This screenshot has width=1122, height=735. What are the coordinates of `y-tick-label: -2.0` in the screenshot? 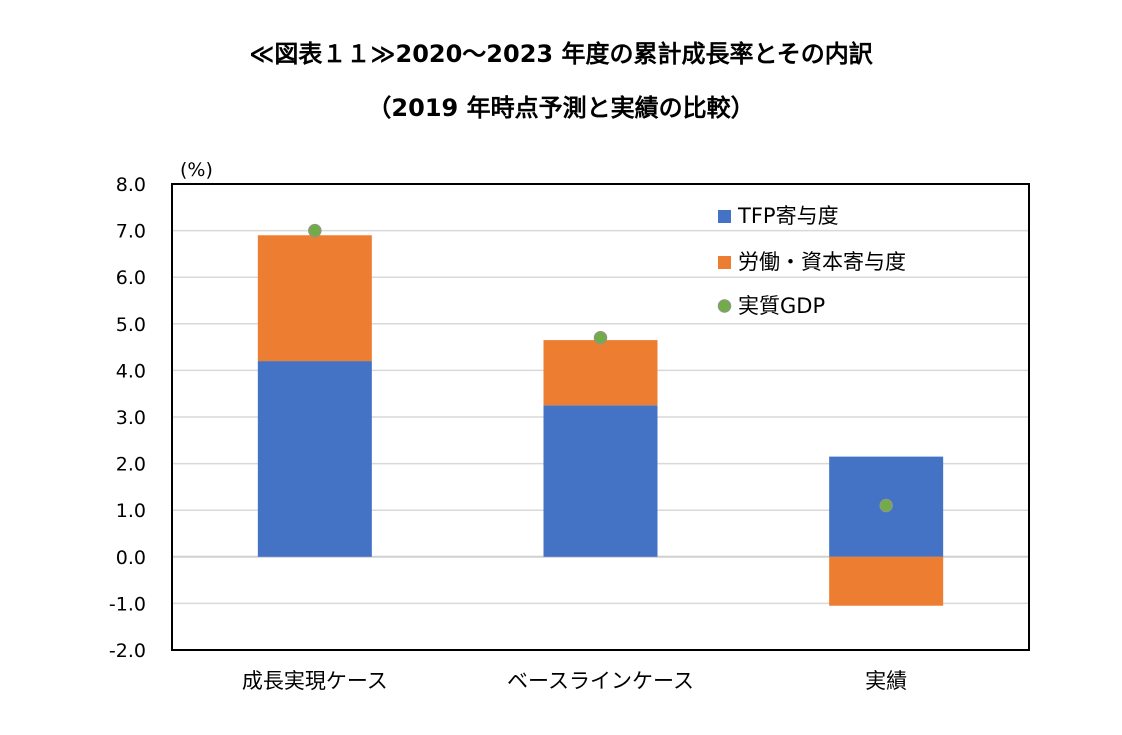 It's located at (127, 651).